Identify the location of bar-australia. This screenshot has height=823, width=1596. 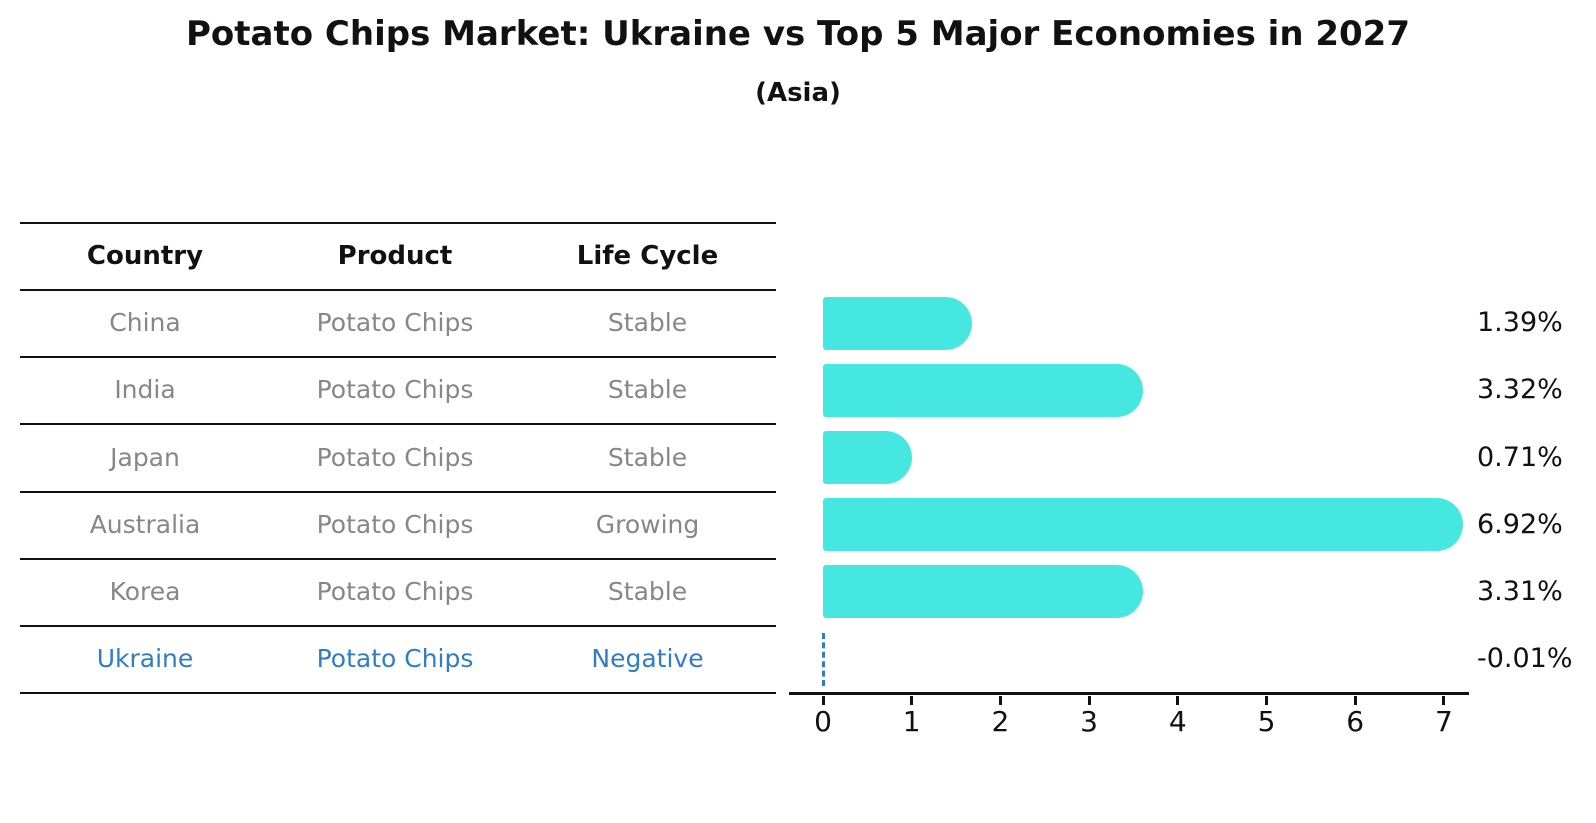
(1143, 525).